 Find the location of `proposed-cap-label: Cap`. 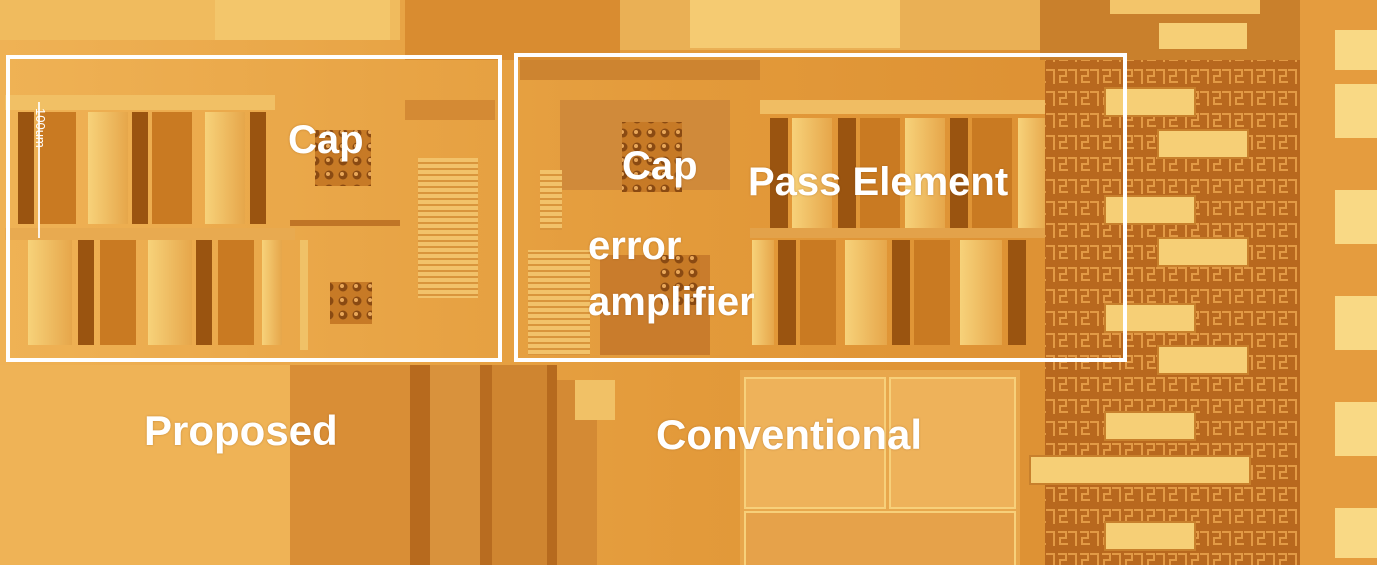

proposed-cap-label: Cap is located at coordinates (326, 140).